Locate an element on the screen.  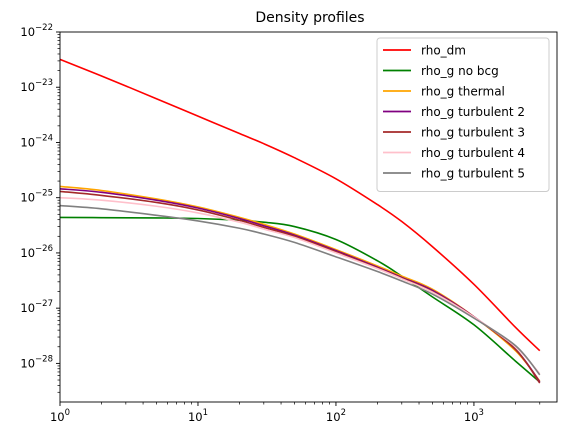
x-tick-label: 10⁰ is located at coordinates (60, 416).